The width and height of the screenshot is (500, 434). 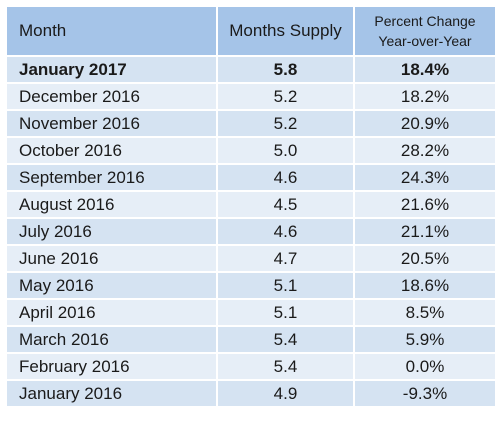 I want to click on cell-month: November 2016, so click(x=111, y=123).